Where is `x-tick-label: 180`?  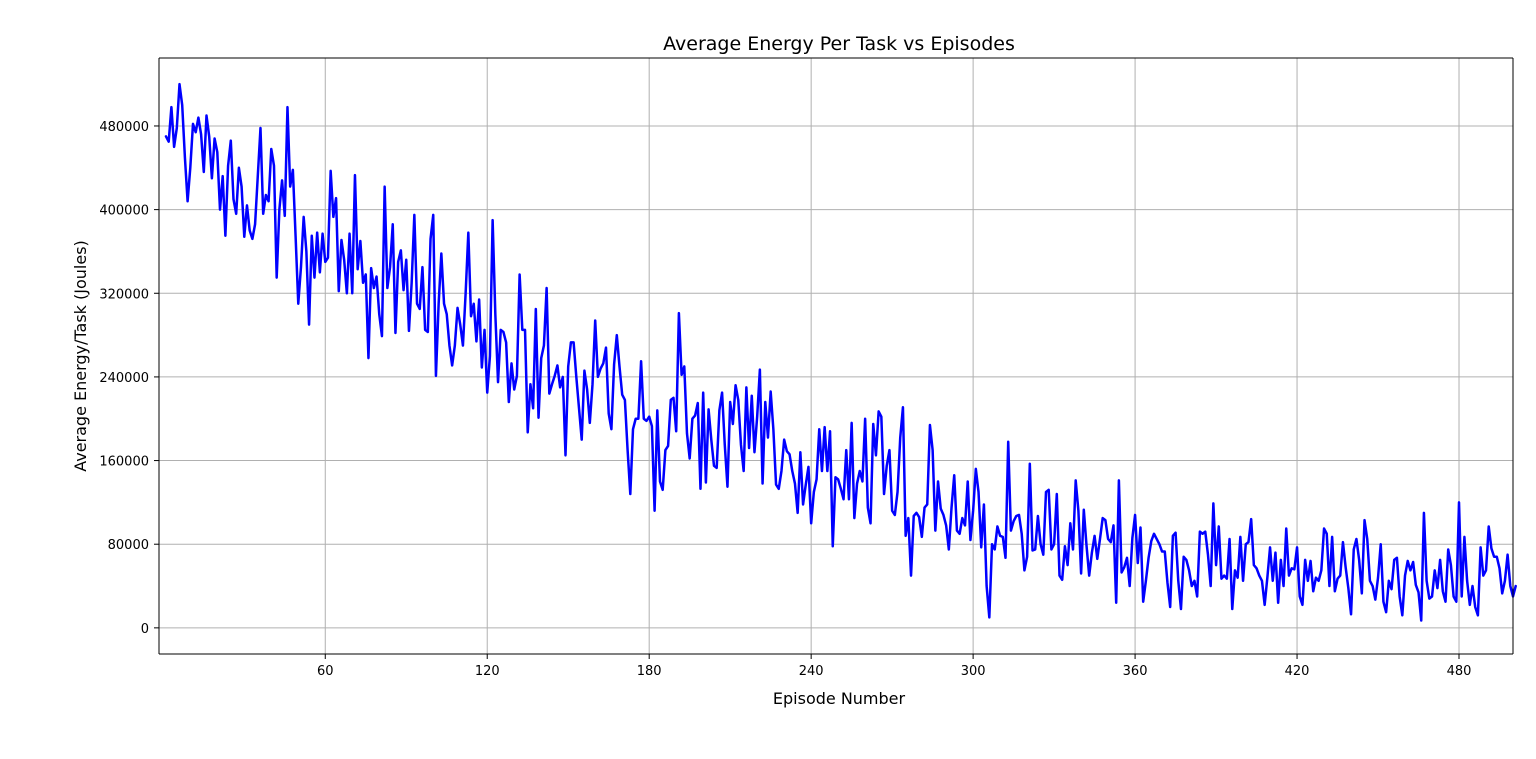
x-tick-label: 180 is located at coordinates (649, 671).